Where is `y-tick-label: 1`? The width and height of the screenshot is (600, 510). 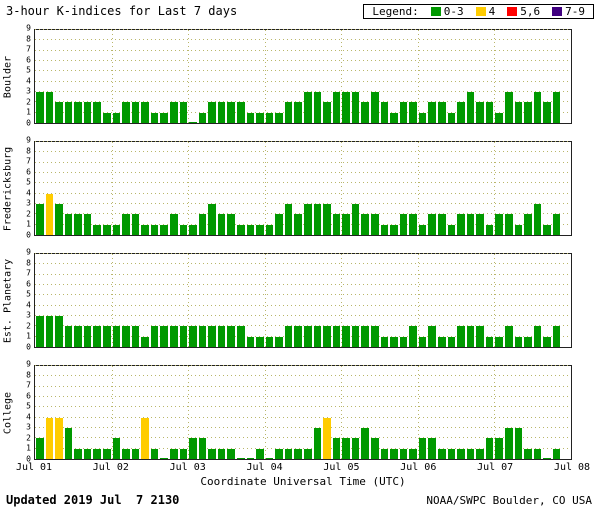 y-tick-label: 1 is located at coordinates (28, 449).